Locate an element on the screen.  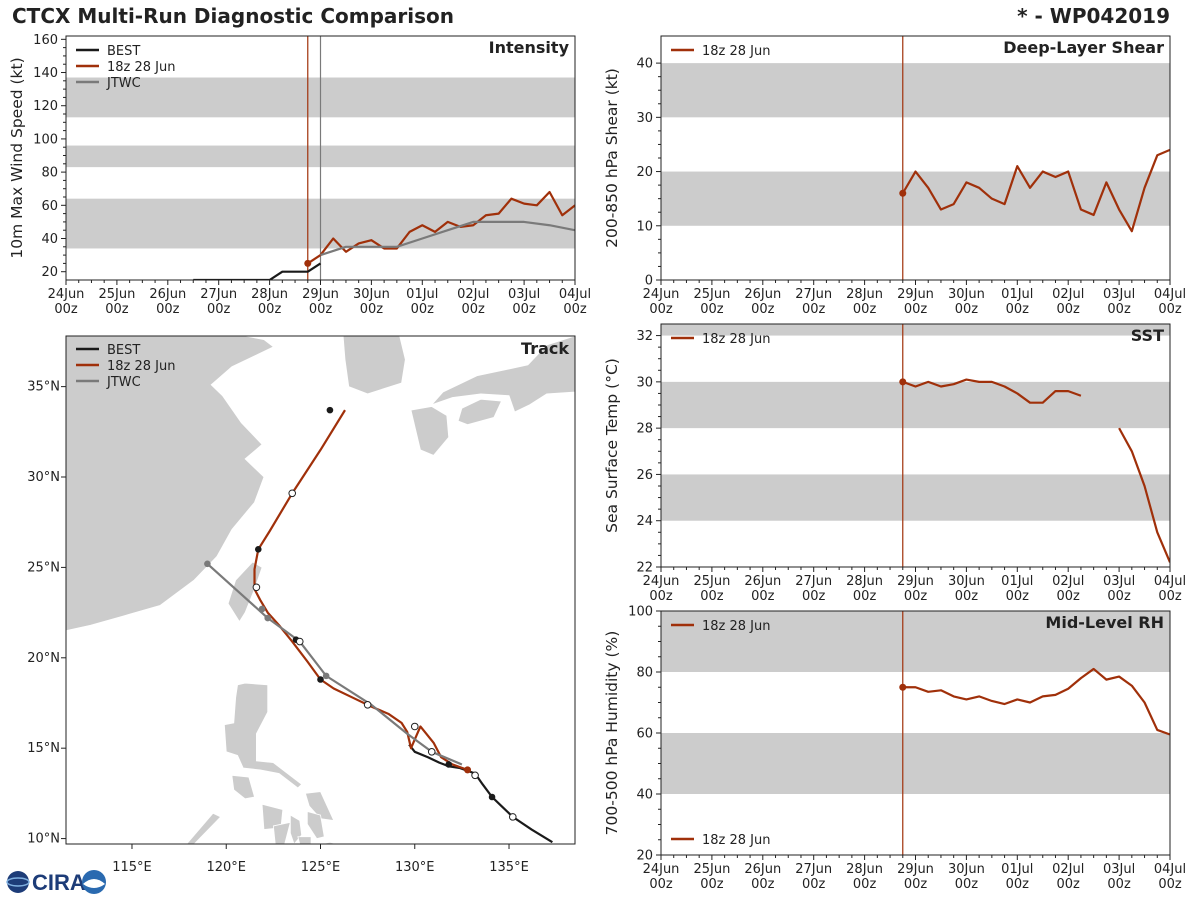
track-legend-label: BEST is located at coordinates (123, 350).